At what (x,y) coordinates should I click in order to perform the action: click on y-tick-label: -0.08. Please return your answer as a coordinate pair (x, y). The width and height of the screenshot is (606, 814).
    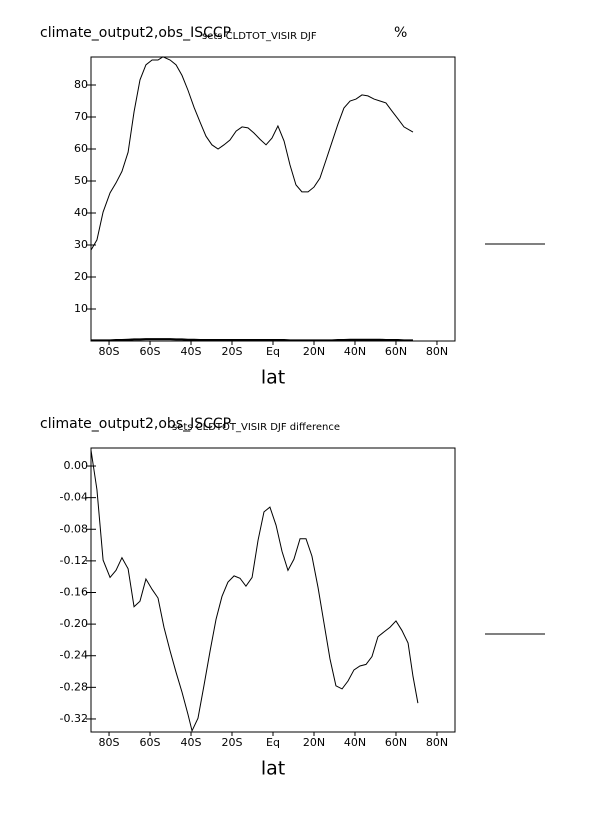
    Looking at the image, I should click on (74, 528).